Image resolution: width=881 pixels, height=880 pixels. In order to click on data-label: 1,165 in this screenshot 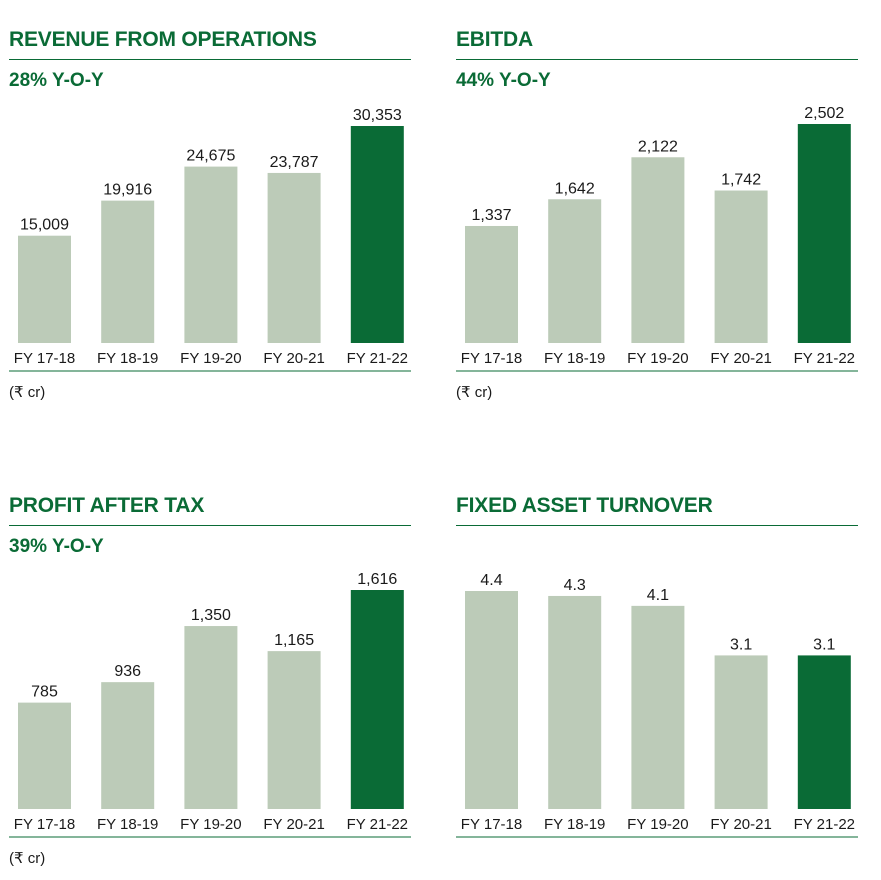, I will do `click(294, 640)`.